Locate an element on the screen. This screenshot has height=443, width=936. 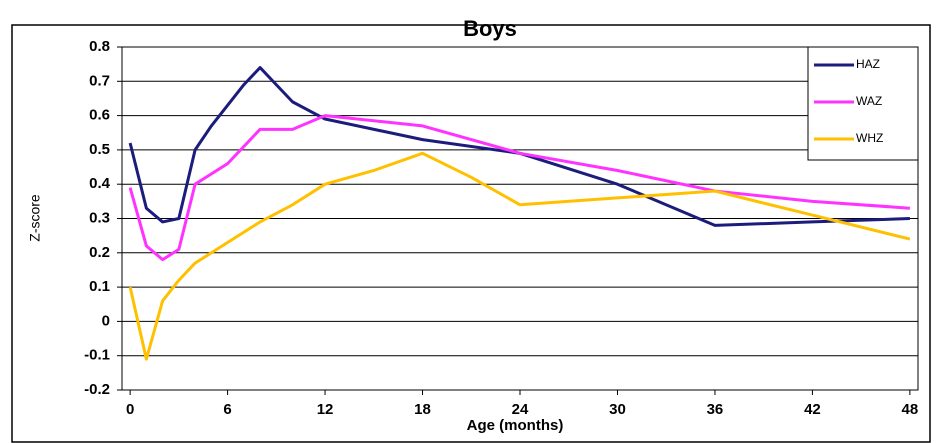
x-tick-label: 36 is located at coordinates (715, 409).